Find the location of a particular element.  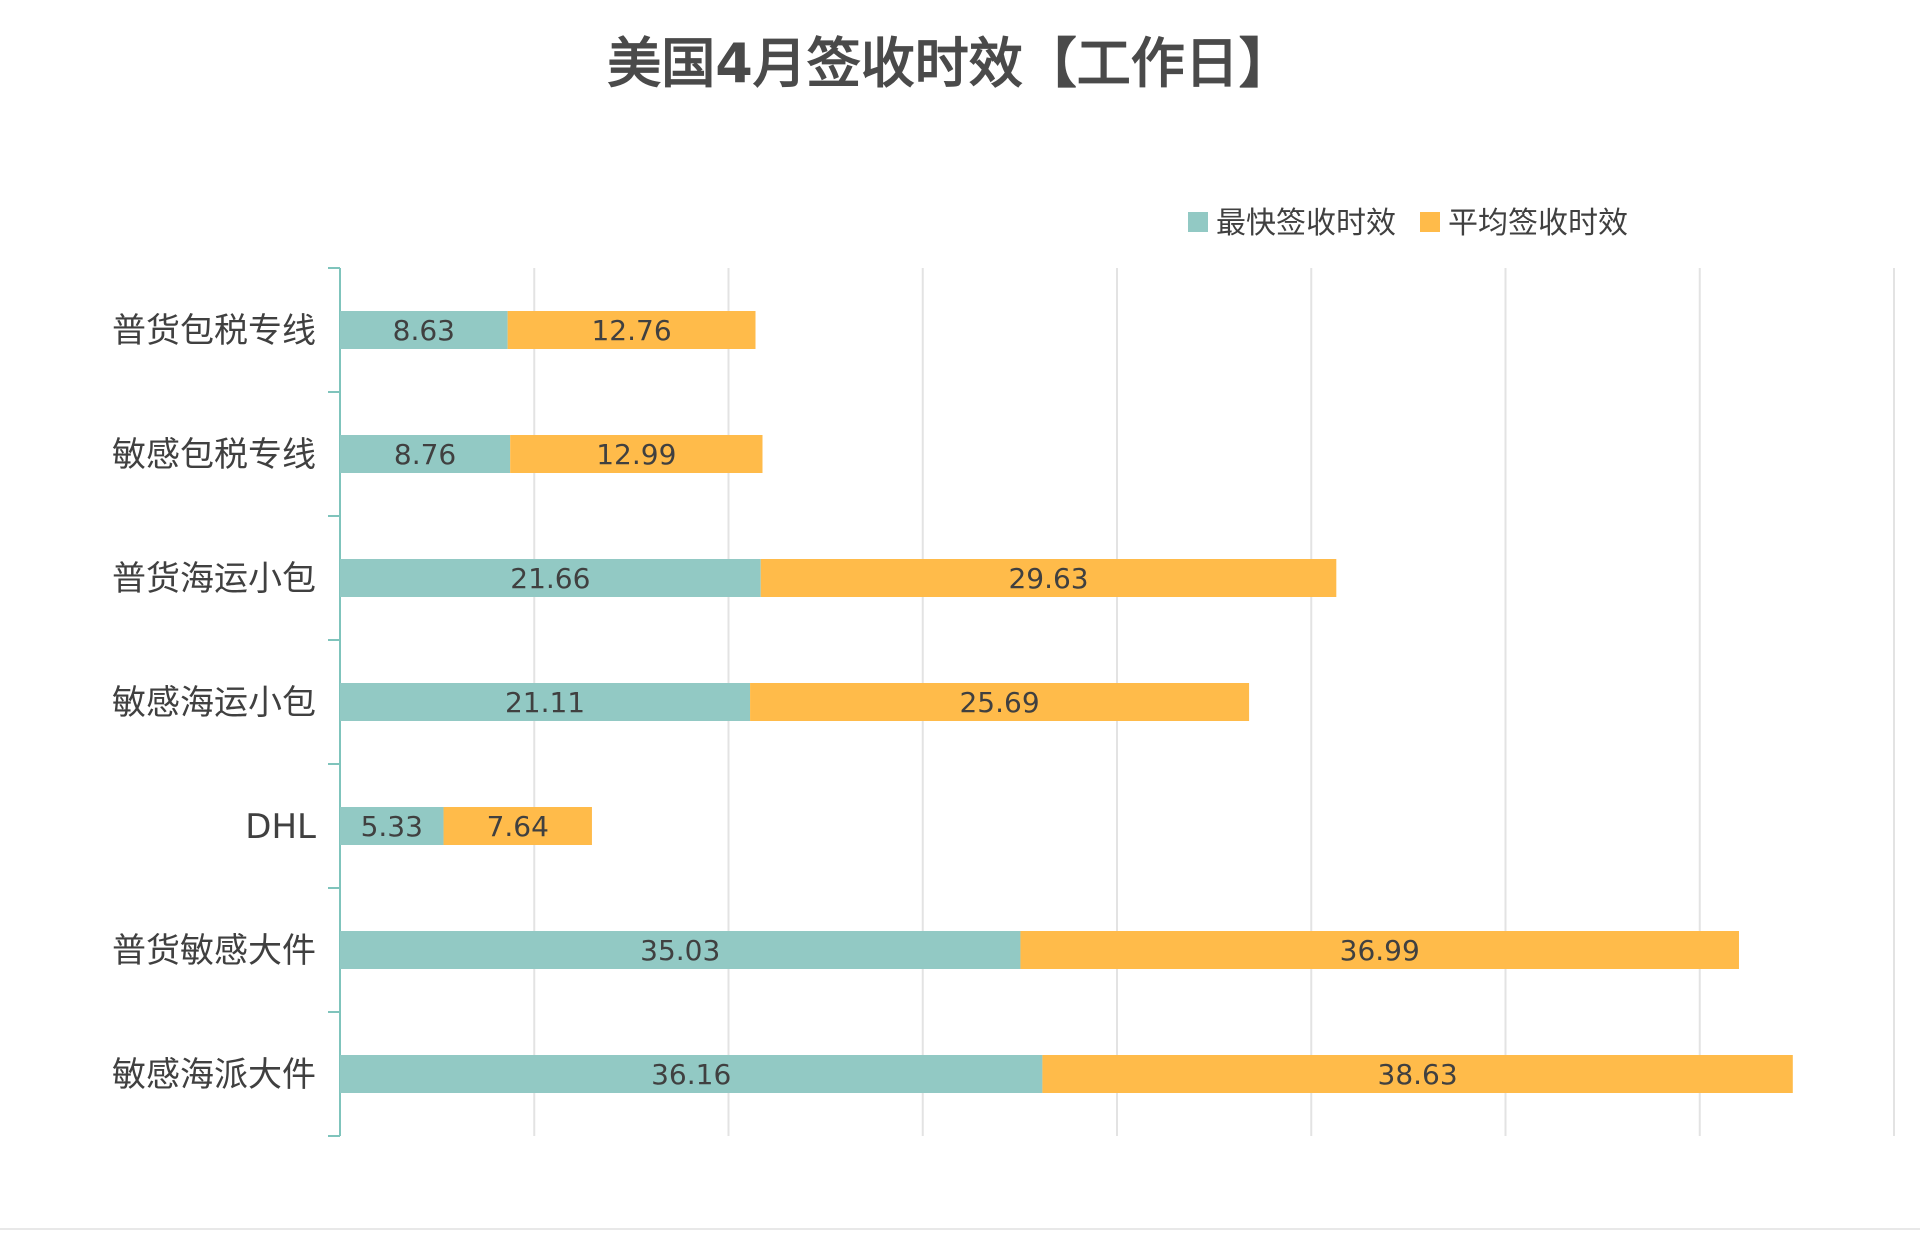

data-label: 29.63 is located at coordinates (1048, 578).